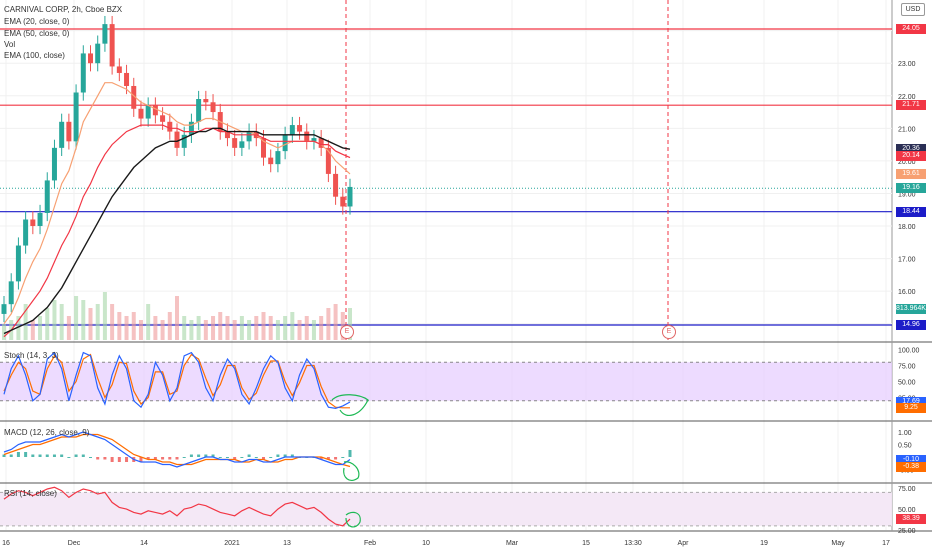  What do you see at coordinates (911, 309) in the screenshot?
I see `price-tag: 813.964K` at bounding box center [911, 309].